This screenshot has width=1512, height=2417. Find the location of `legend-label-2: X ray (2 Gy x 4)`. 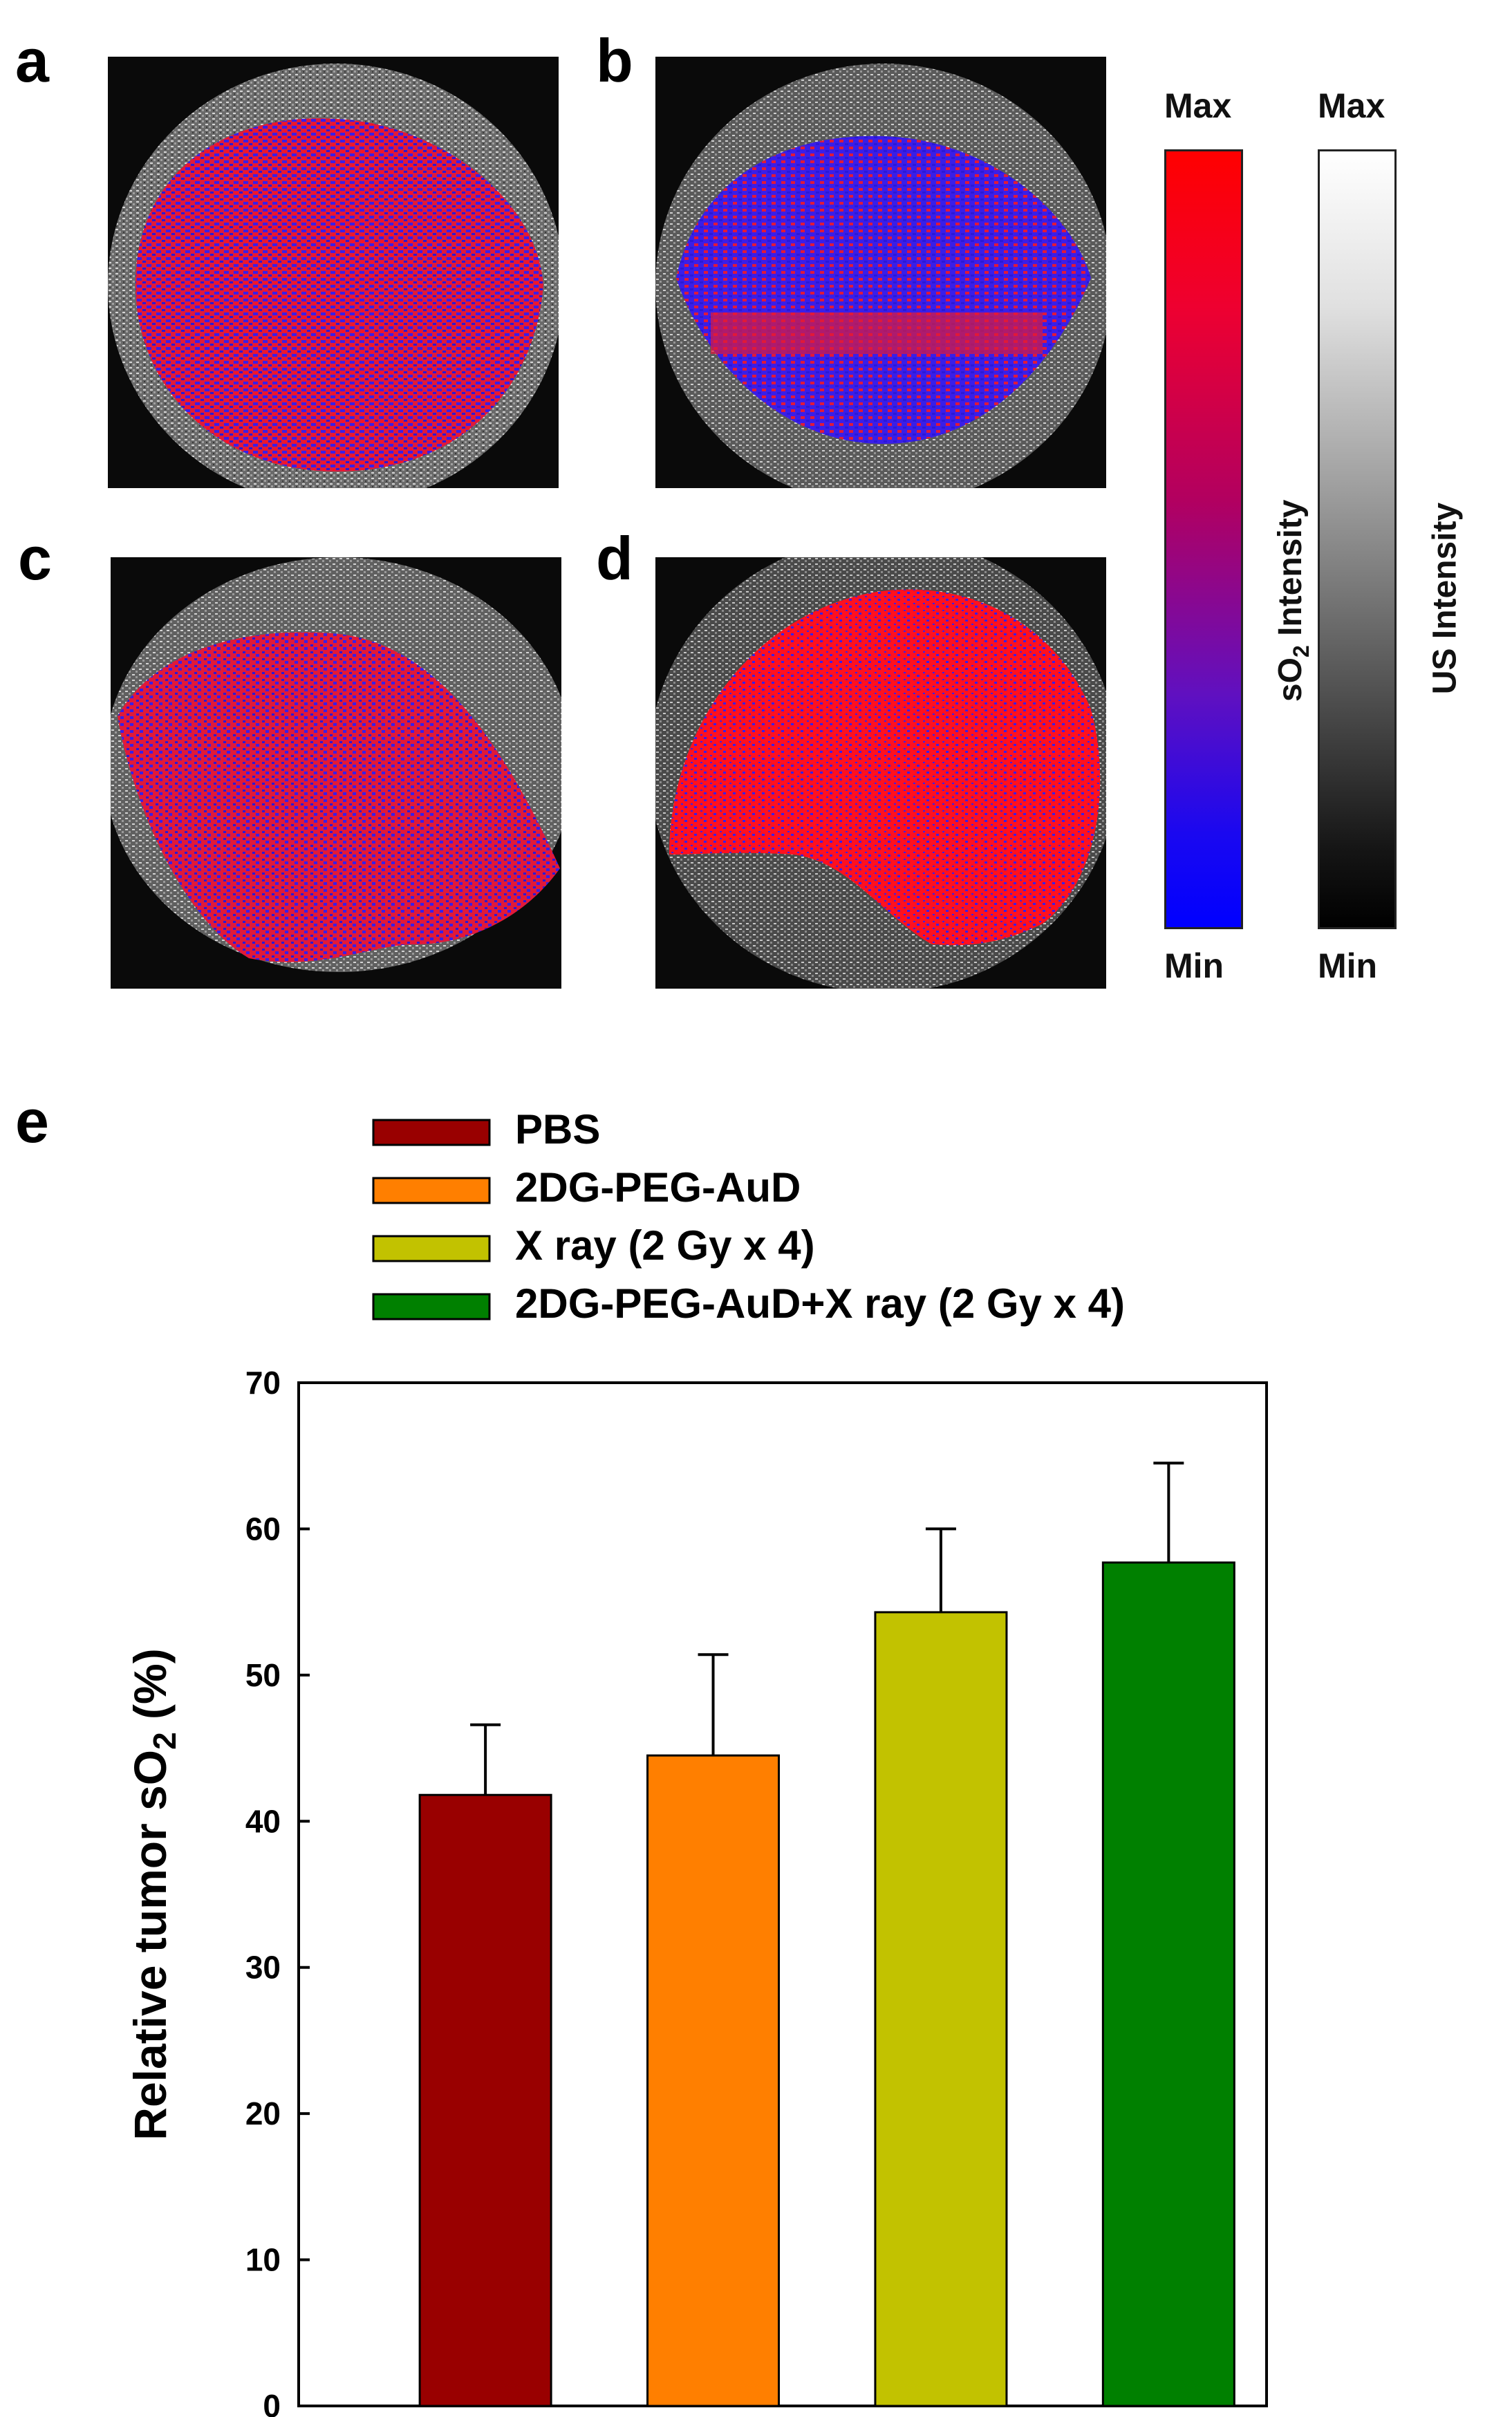

legend-label-2: X ray (2 Gy x 4) is located at coordinates (665, 1245).